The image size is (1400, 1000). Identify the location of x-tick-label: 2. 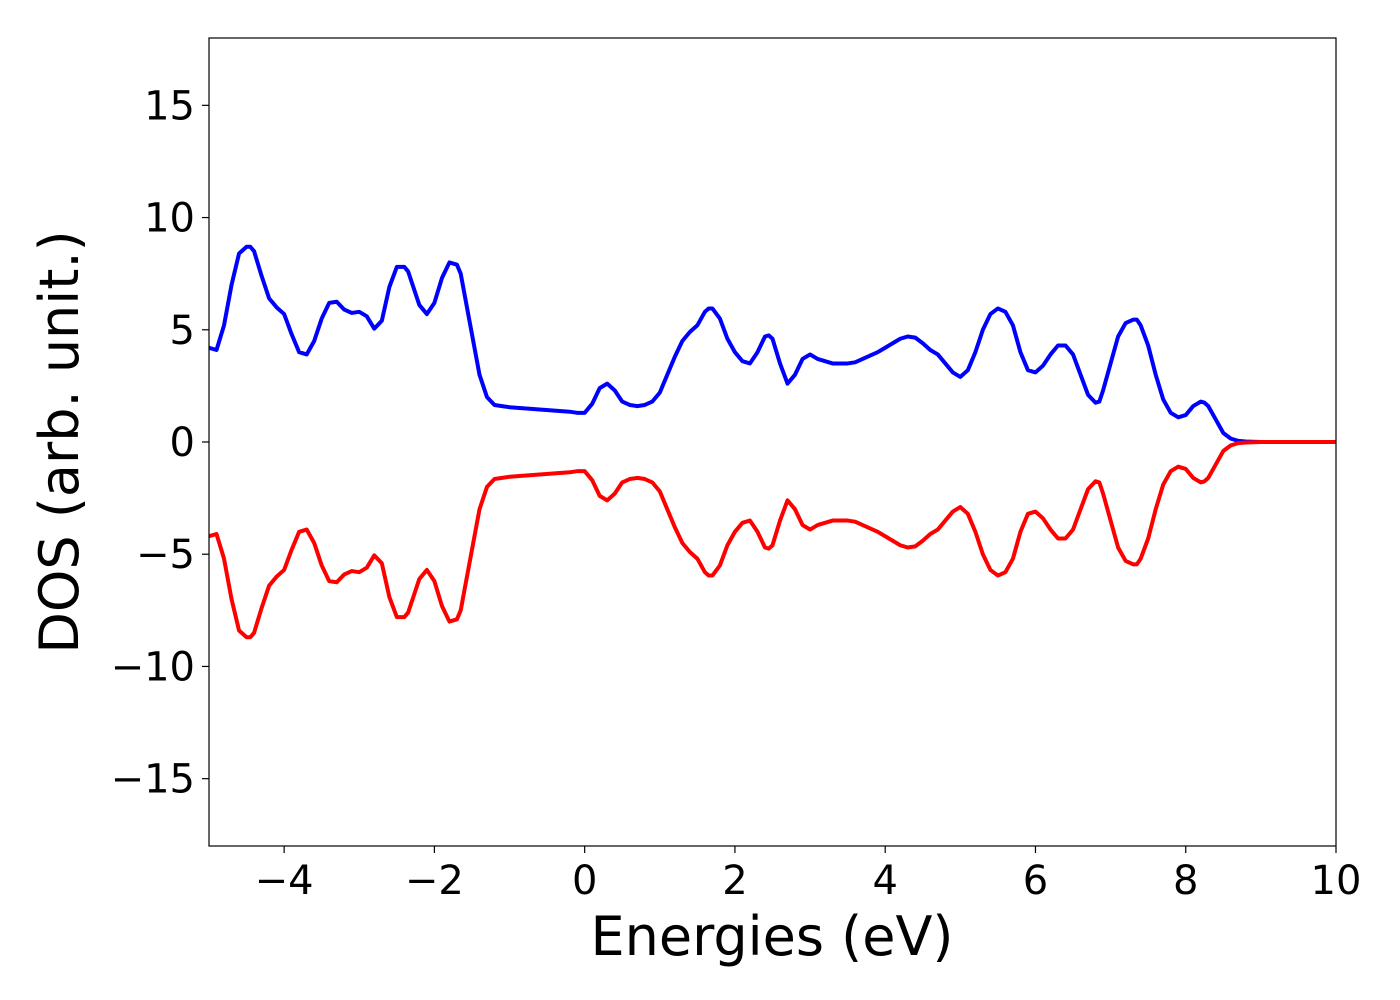
(734, 881).